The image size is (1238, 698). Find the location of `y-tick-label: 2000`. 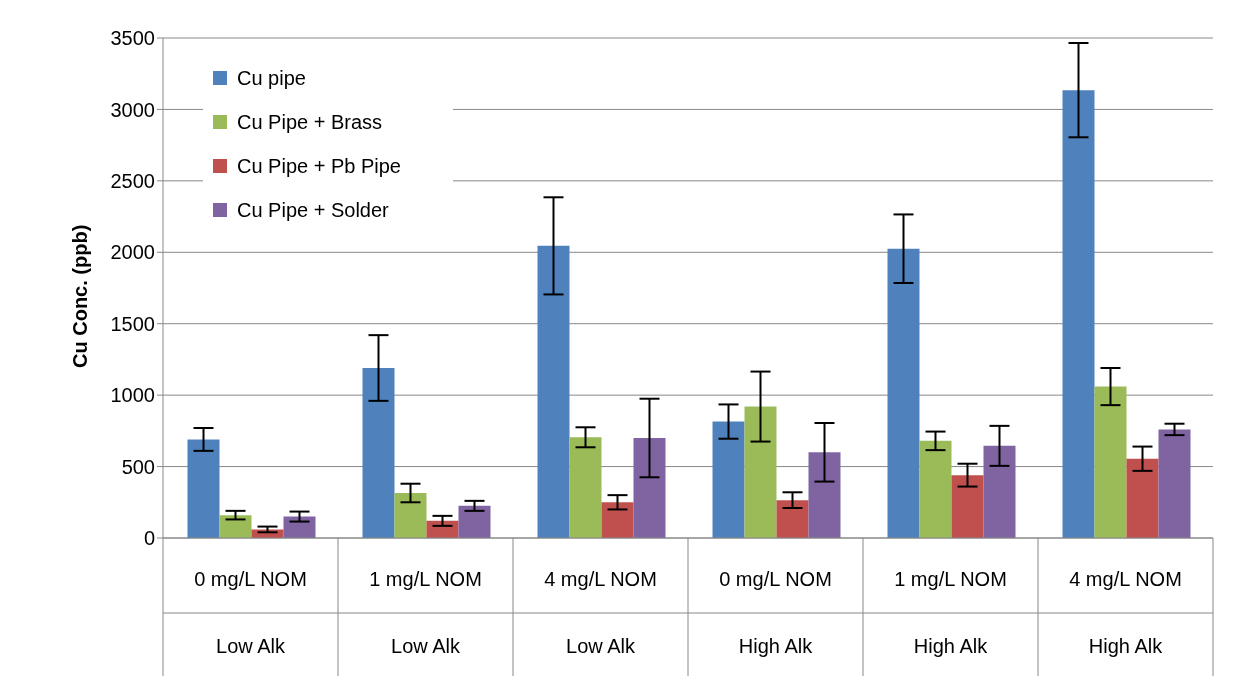

y-tick-label: 2000 is located at coordinates (132, 252).